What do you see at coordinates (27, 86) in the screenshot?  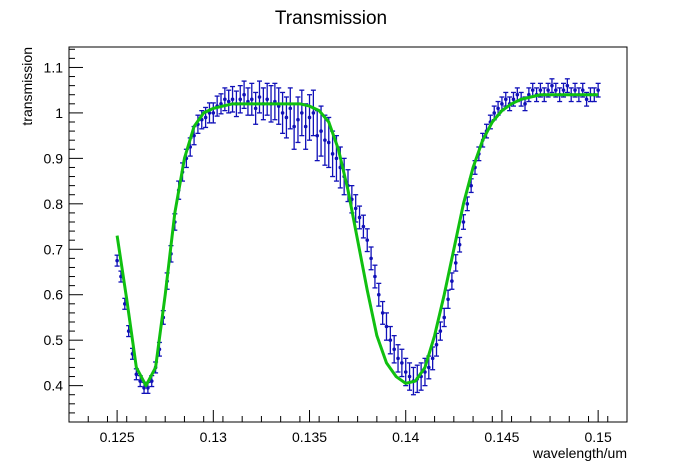 I see `y-axis-title: transmission` at bounding box center [27, 86].